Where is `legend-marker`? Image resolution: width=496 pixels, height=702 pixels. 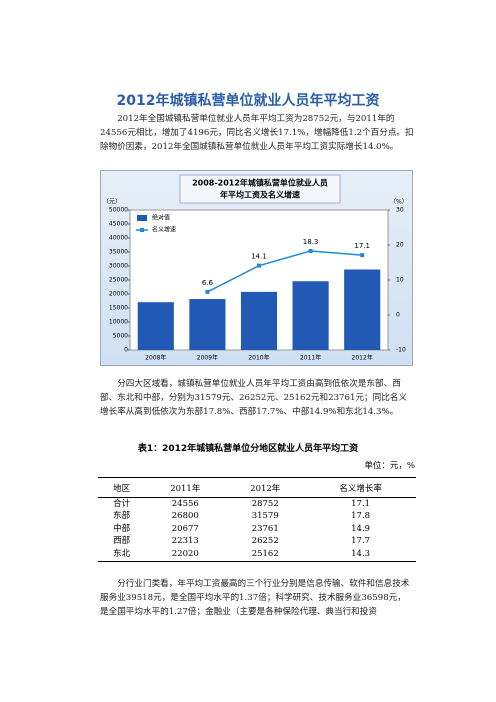 legend-marker is located at coordinates (142, 230).